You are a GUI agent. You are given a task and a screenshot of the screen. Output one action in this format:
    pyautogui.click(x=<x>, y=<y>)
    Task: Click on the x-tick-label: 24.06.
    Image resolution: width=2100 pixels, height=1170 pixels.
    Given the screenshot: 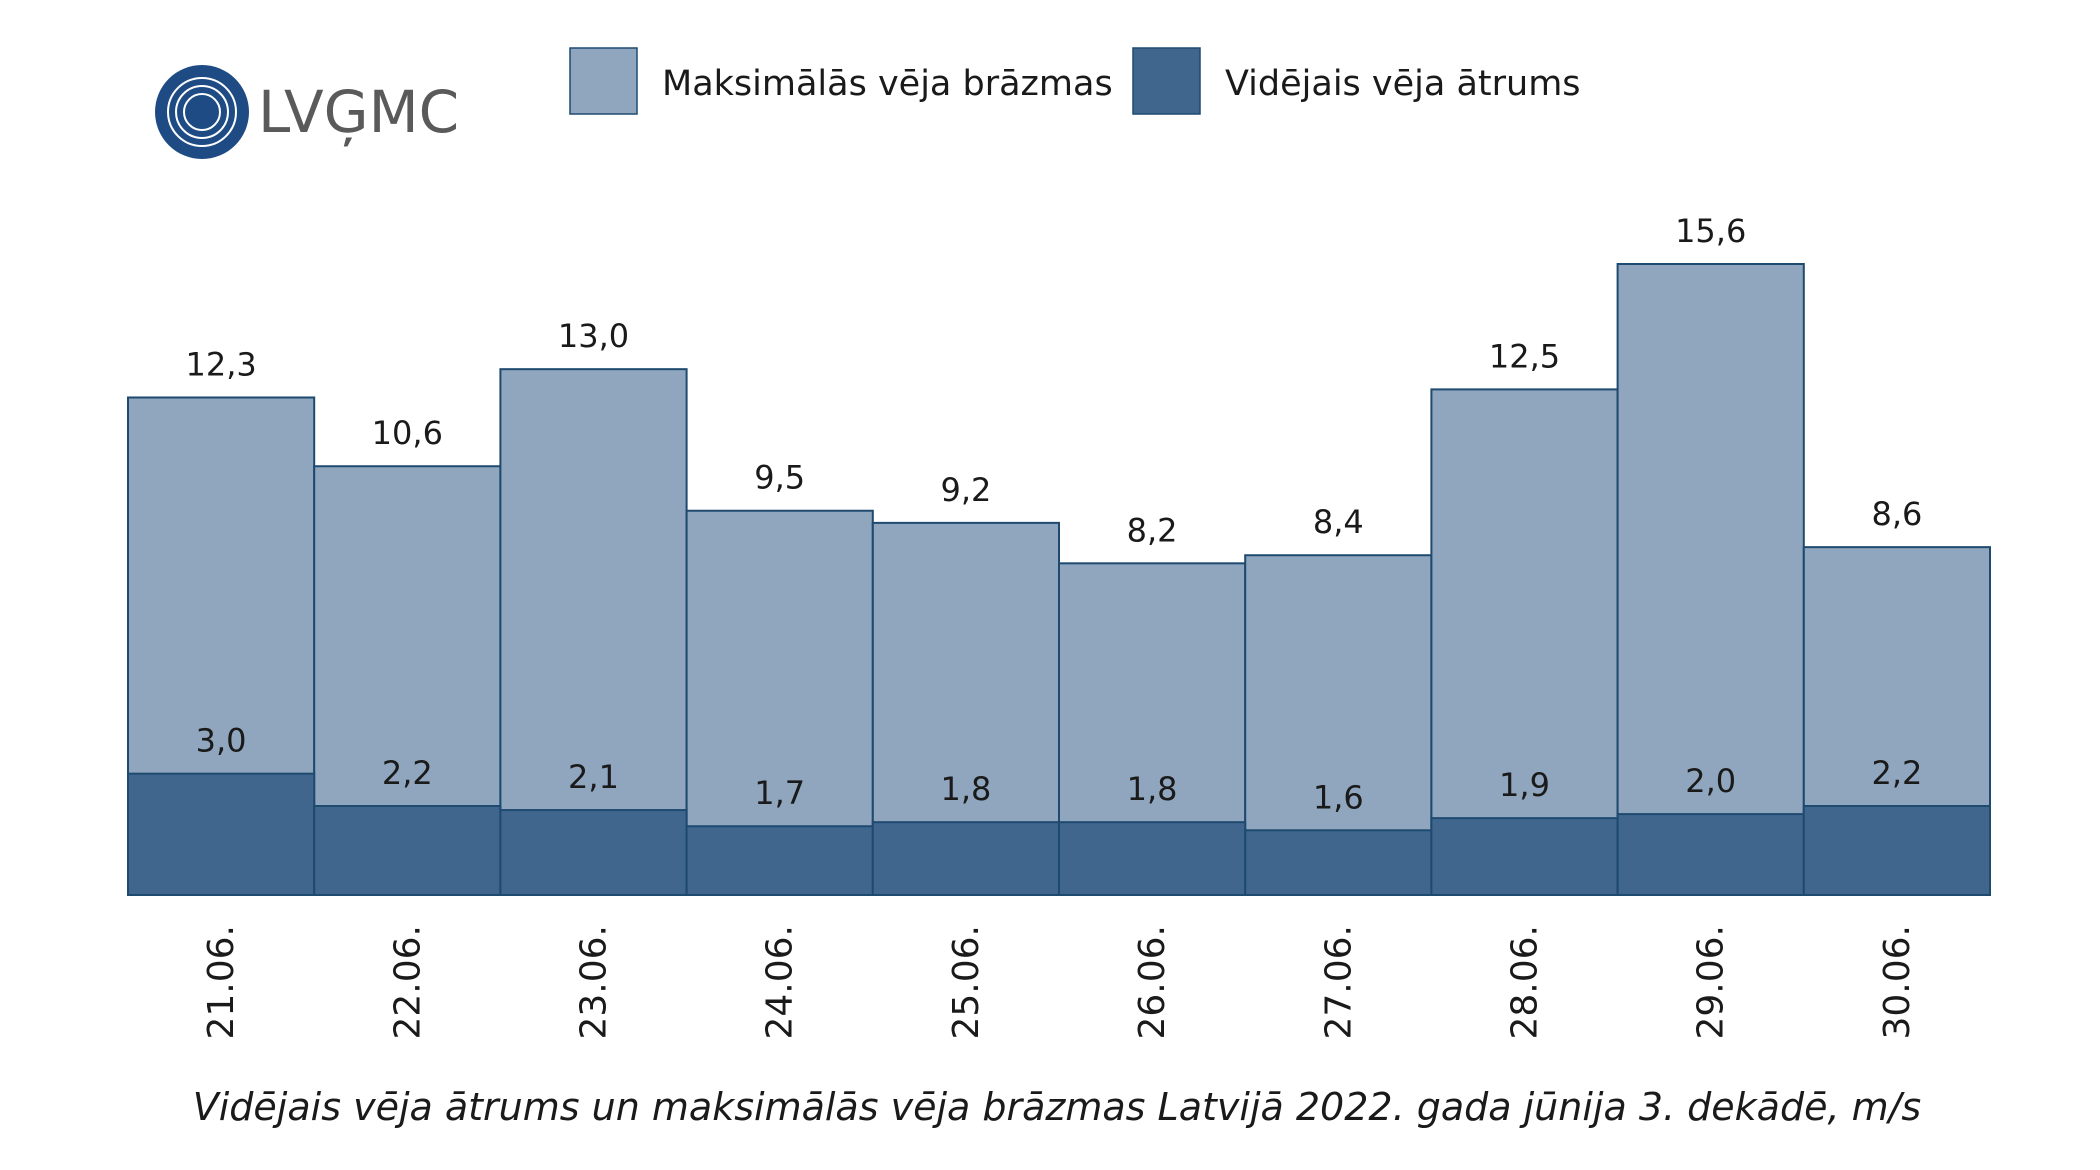 What is the action you would take?
    pyautogui.click(x=780, y=982)
    